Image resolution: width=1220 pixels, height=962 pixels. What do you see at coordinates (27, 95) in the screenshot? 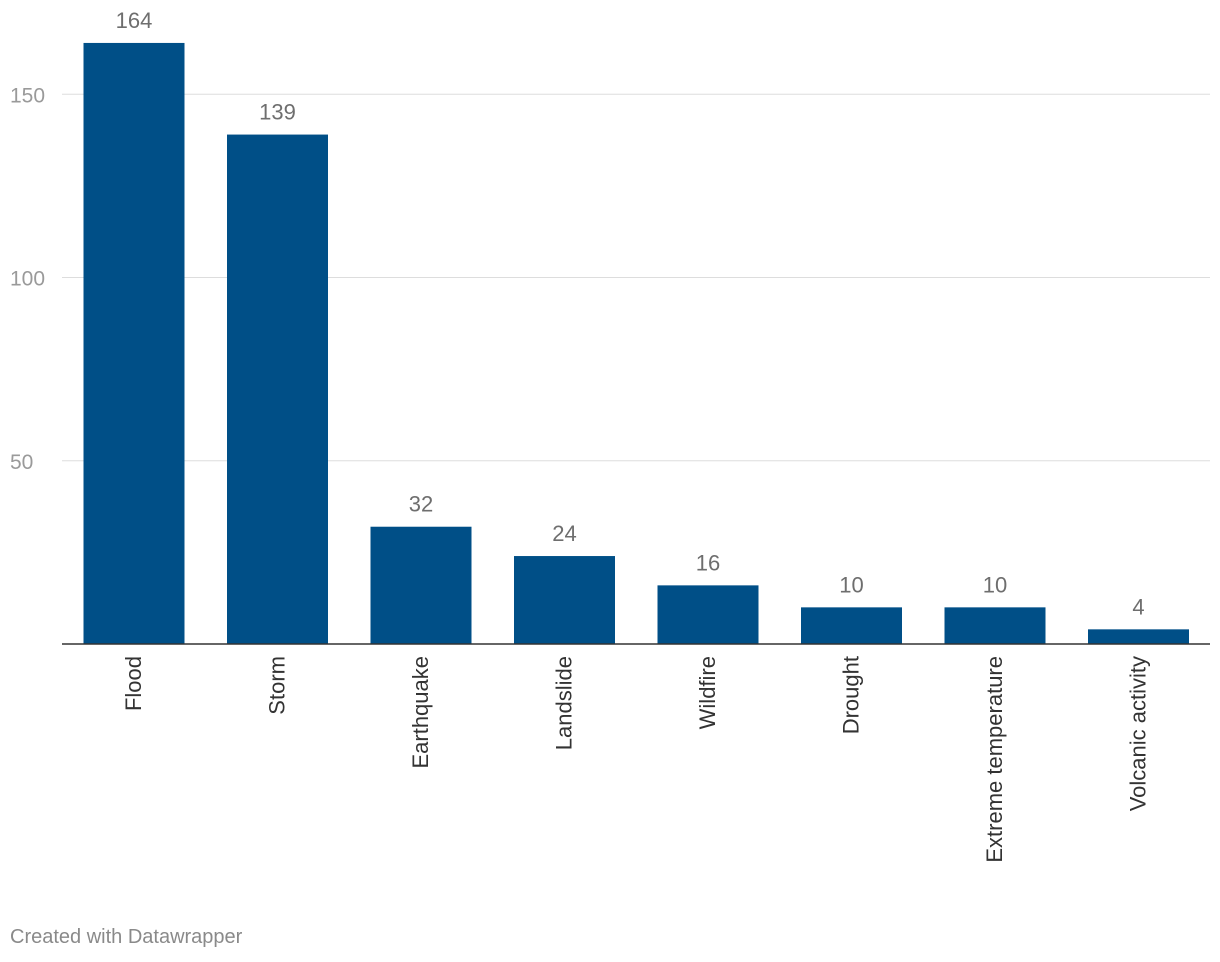
I see `y-tick-label: 150` at bounding box center [27, 95].